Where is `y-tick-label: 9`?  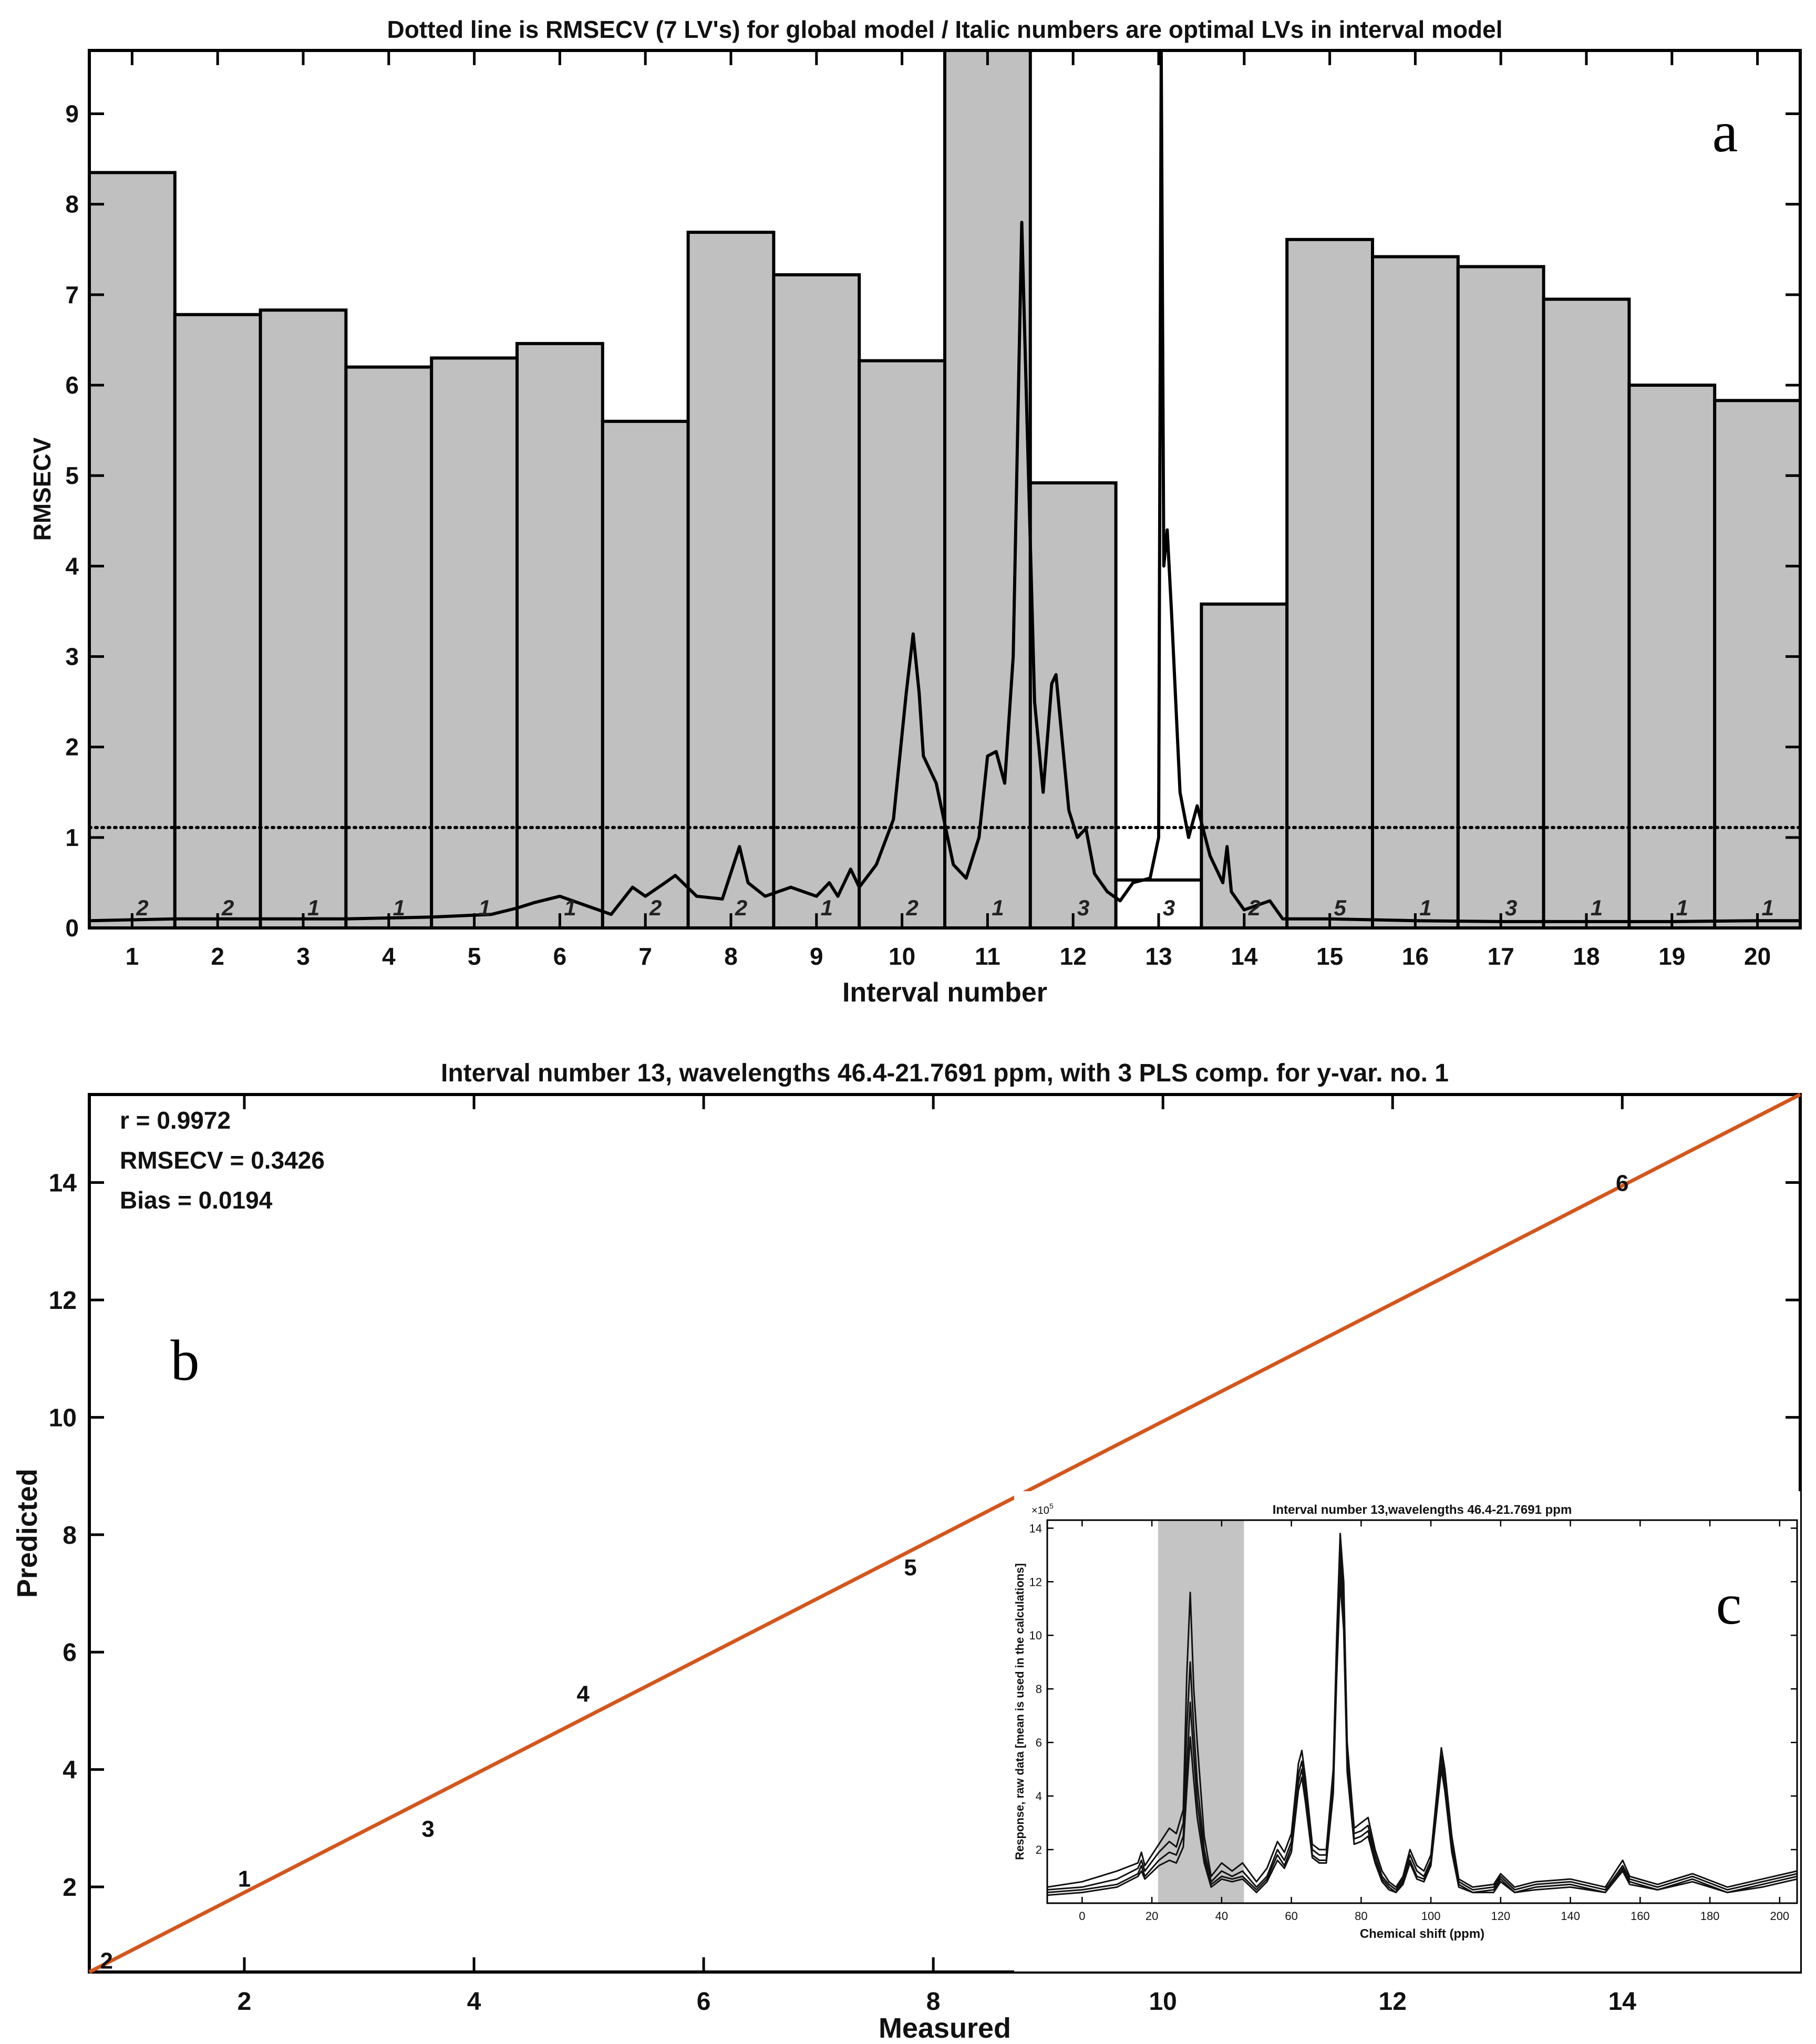 y-tick-label: 9 is located at coordinates (72, 114).